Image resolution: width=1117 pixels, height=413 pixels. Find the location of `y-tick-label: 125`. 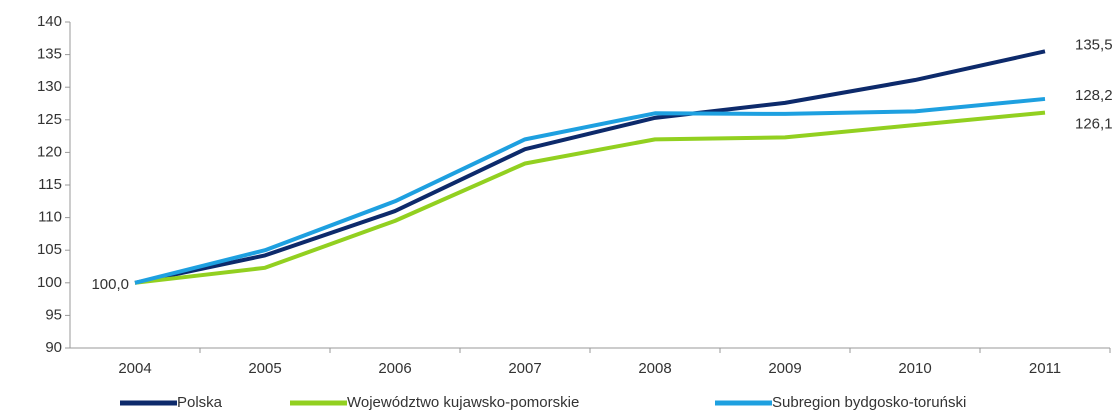

y-tick-label: 125 is located at coordinates (49, 119).